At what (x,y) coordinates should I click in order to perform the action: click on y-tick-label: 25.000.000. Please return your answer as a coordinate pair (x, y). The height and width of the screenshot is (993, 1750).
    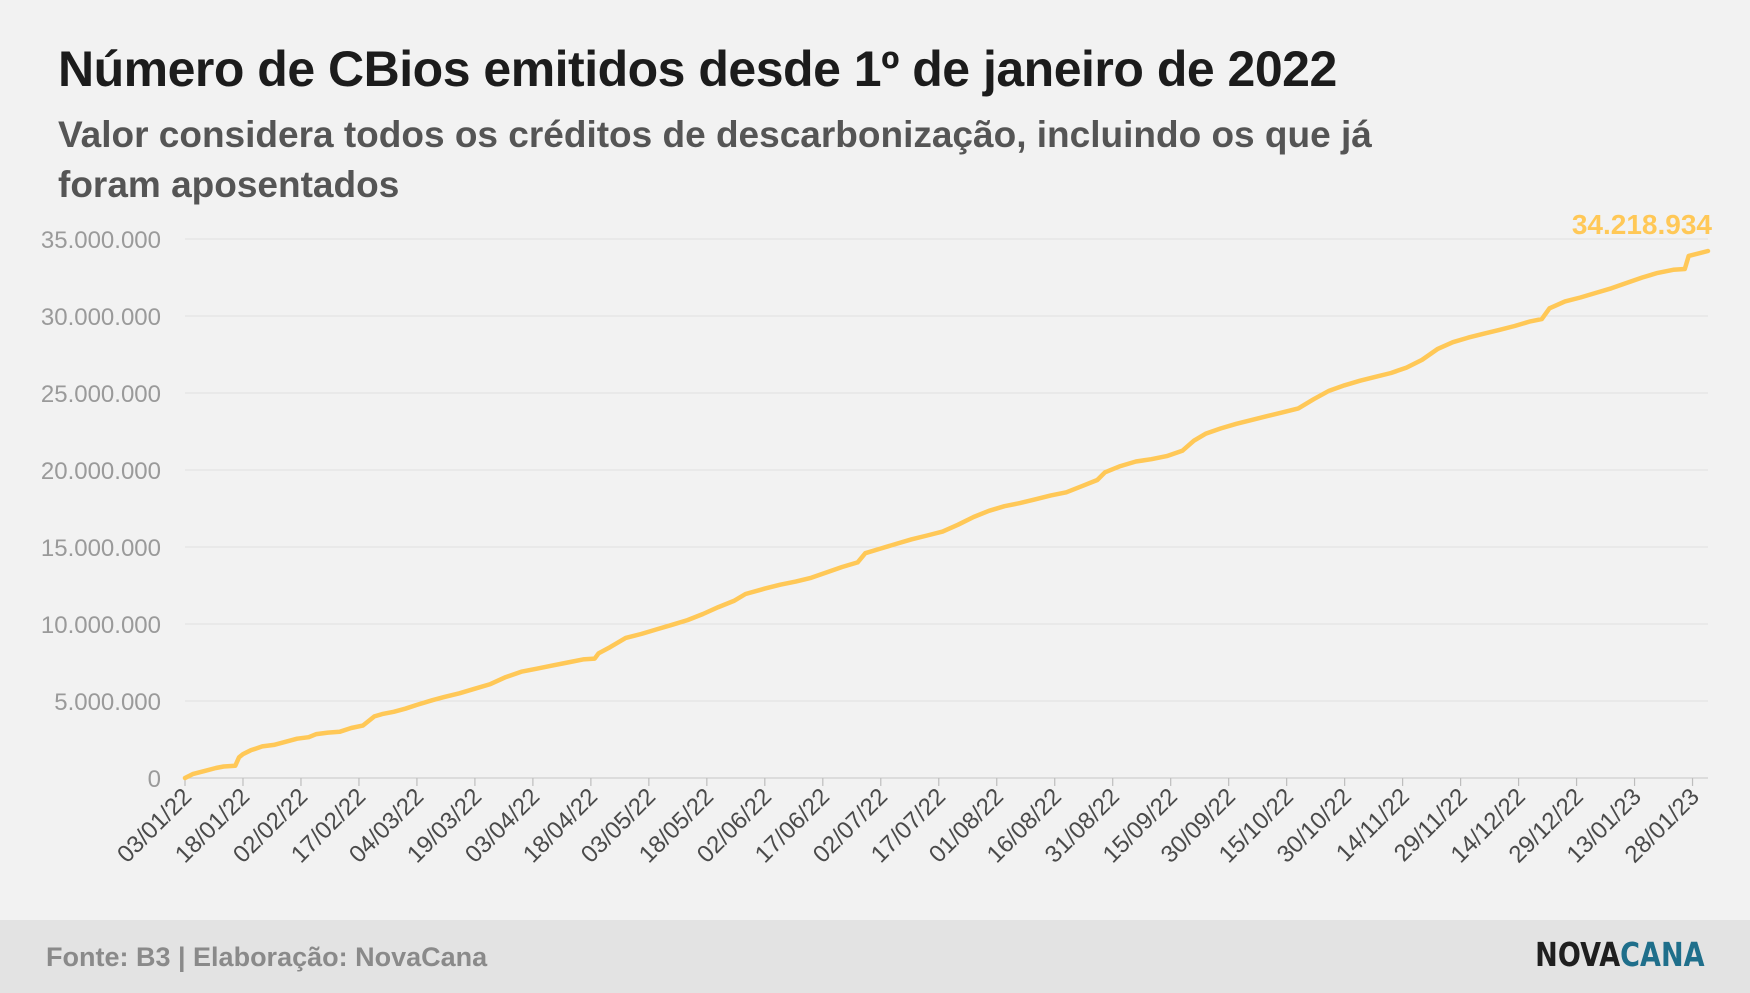
    Looking at the image, I should click on (101, 394).